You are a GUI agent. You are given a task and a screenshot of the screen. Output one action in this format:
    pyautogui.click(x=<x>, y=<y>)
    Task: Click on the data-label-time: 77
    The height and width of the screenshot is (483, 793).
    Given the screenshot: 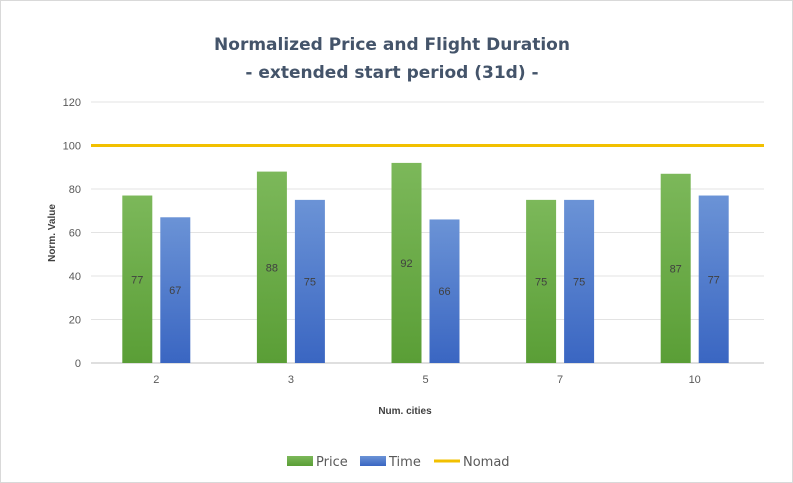 What is the action you would take?
    pyautogui.click(x=714, y=280)
    